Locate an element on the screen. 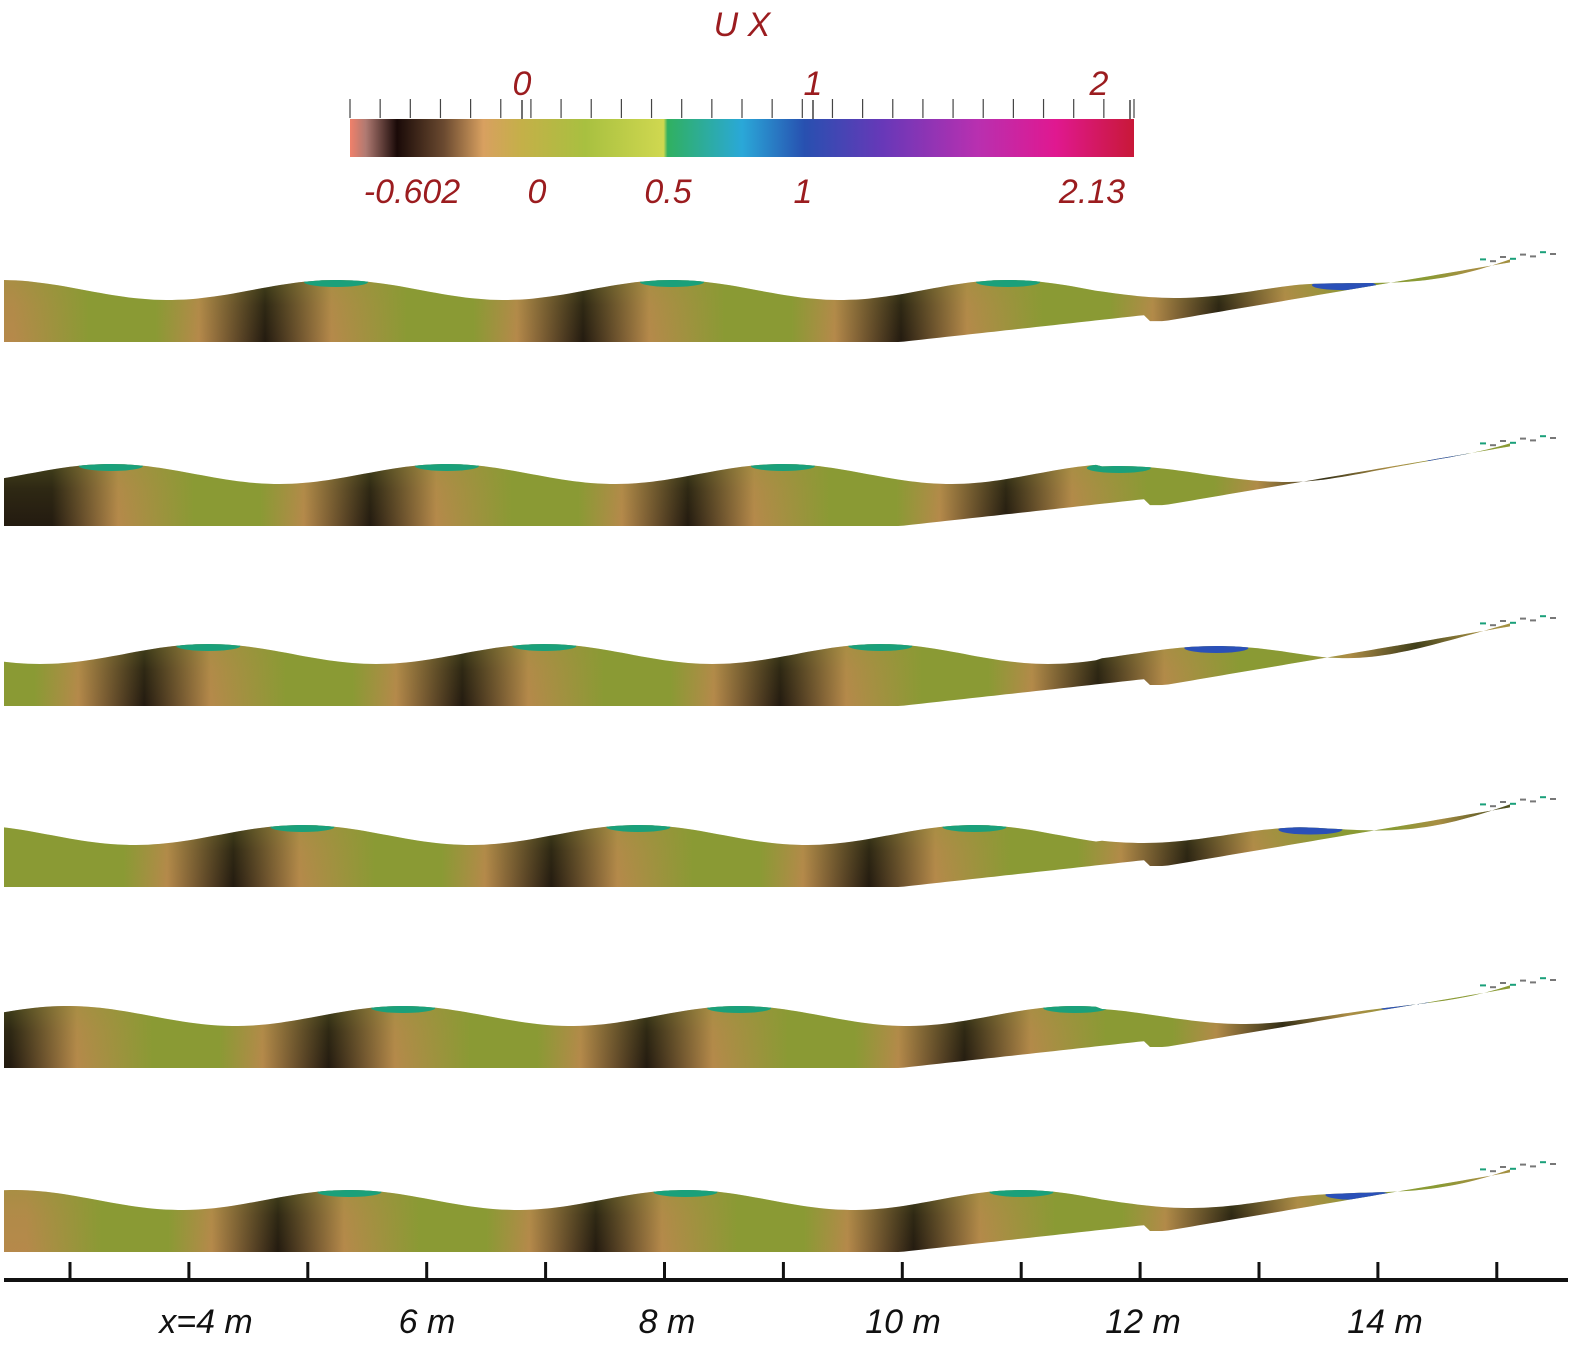 This screenshot has height=1356, width=1596. colorbar-bottom-label: 1 is located at coordinates (803, 192).